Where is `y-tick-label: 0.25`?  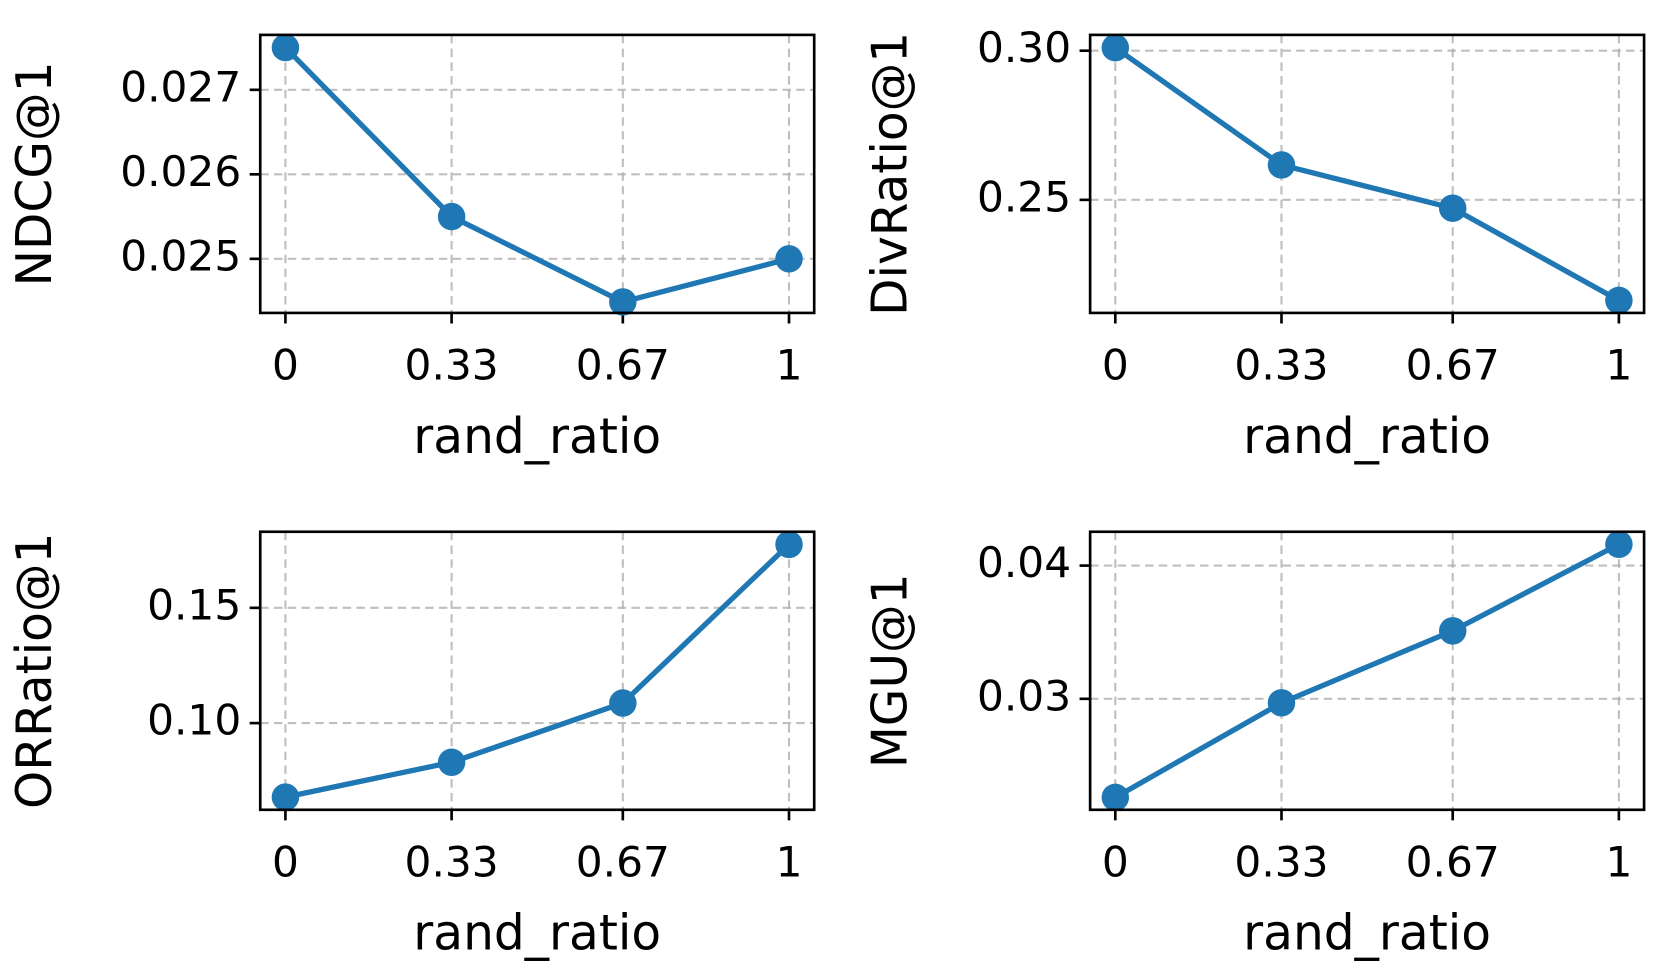
y-tick-label: 0.25 is located at coordinates (1024, 196).